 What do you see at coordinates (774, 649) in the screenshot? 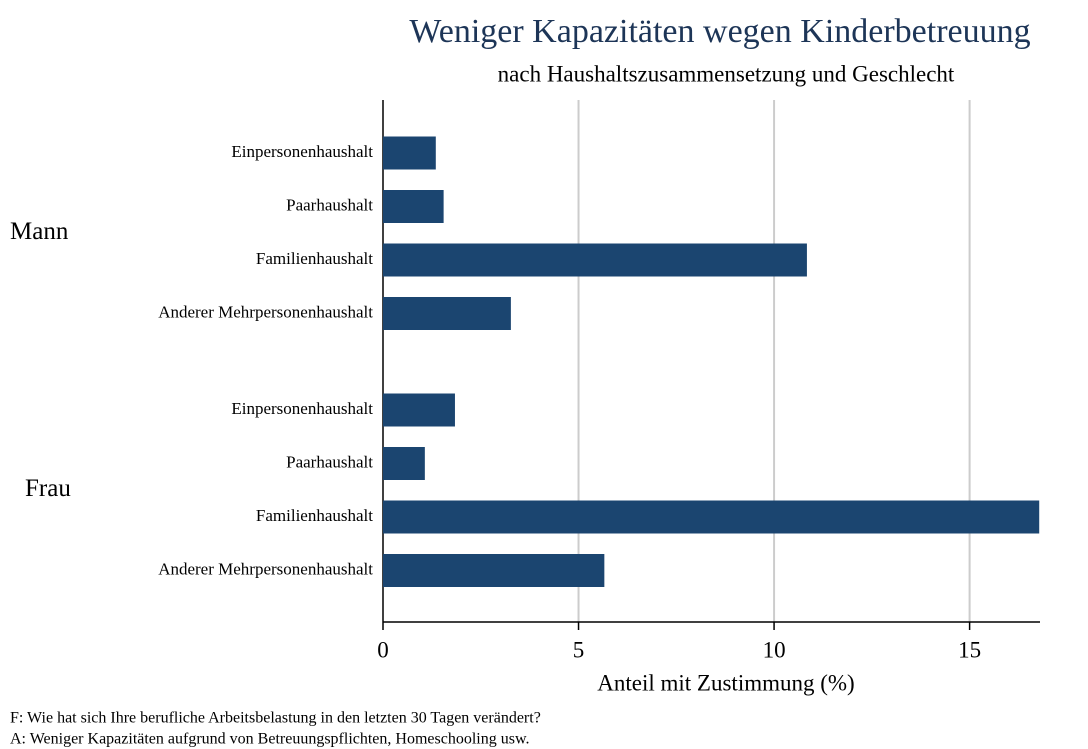
I see `x-tick-label: 10` at bounding box center [774, 649].